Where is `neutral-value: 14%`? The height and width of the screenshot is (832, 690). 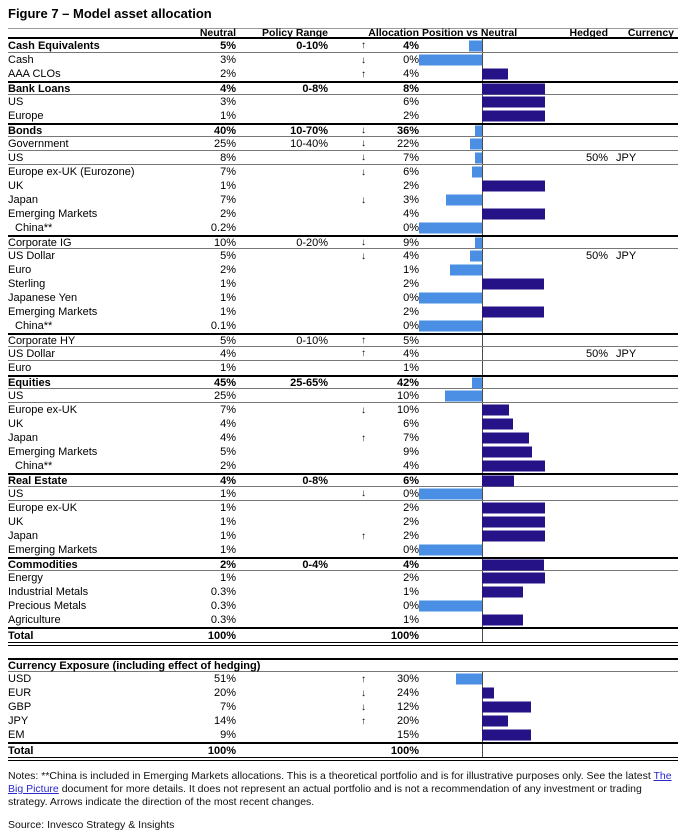
neutral-value: 14% is located at coordinates (224, 721).